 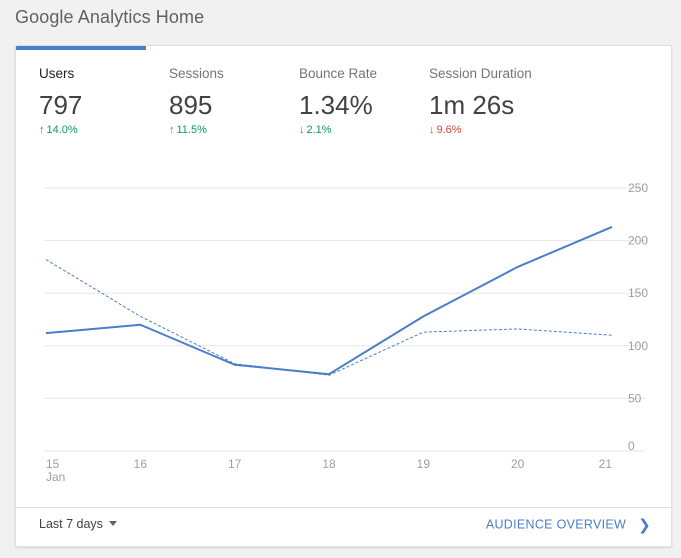 What do you see at coordinates (81, 48) in the screenshot?
I see `active-tab-indicator` at bounding box center [81, 48].